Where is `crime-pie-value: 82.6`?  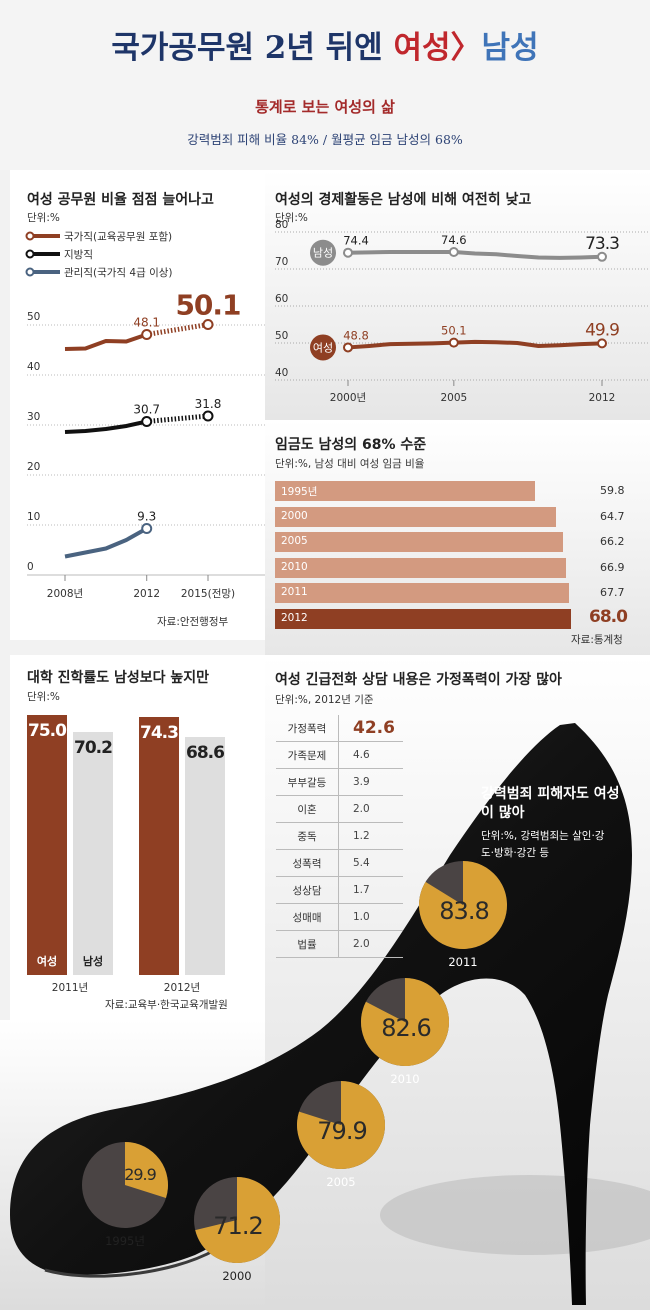 crime-pie-value: 82.6 is located at coordinates (405, 1028).